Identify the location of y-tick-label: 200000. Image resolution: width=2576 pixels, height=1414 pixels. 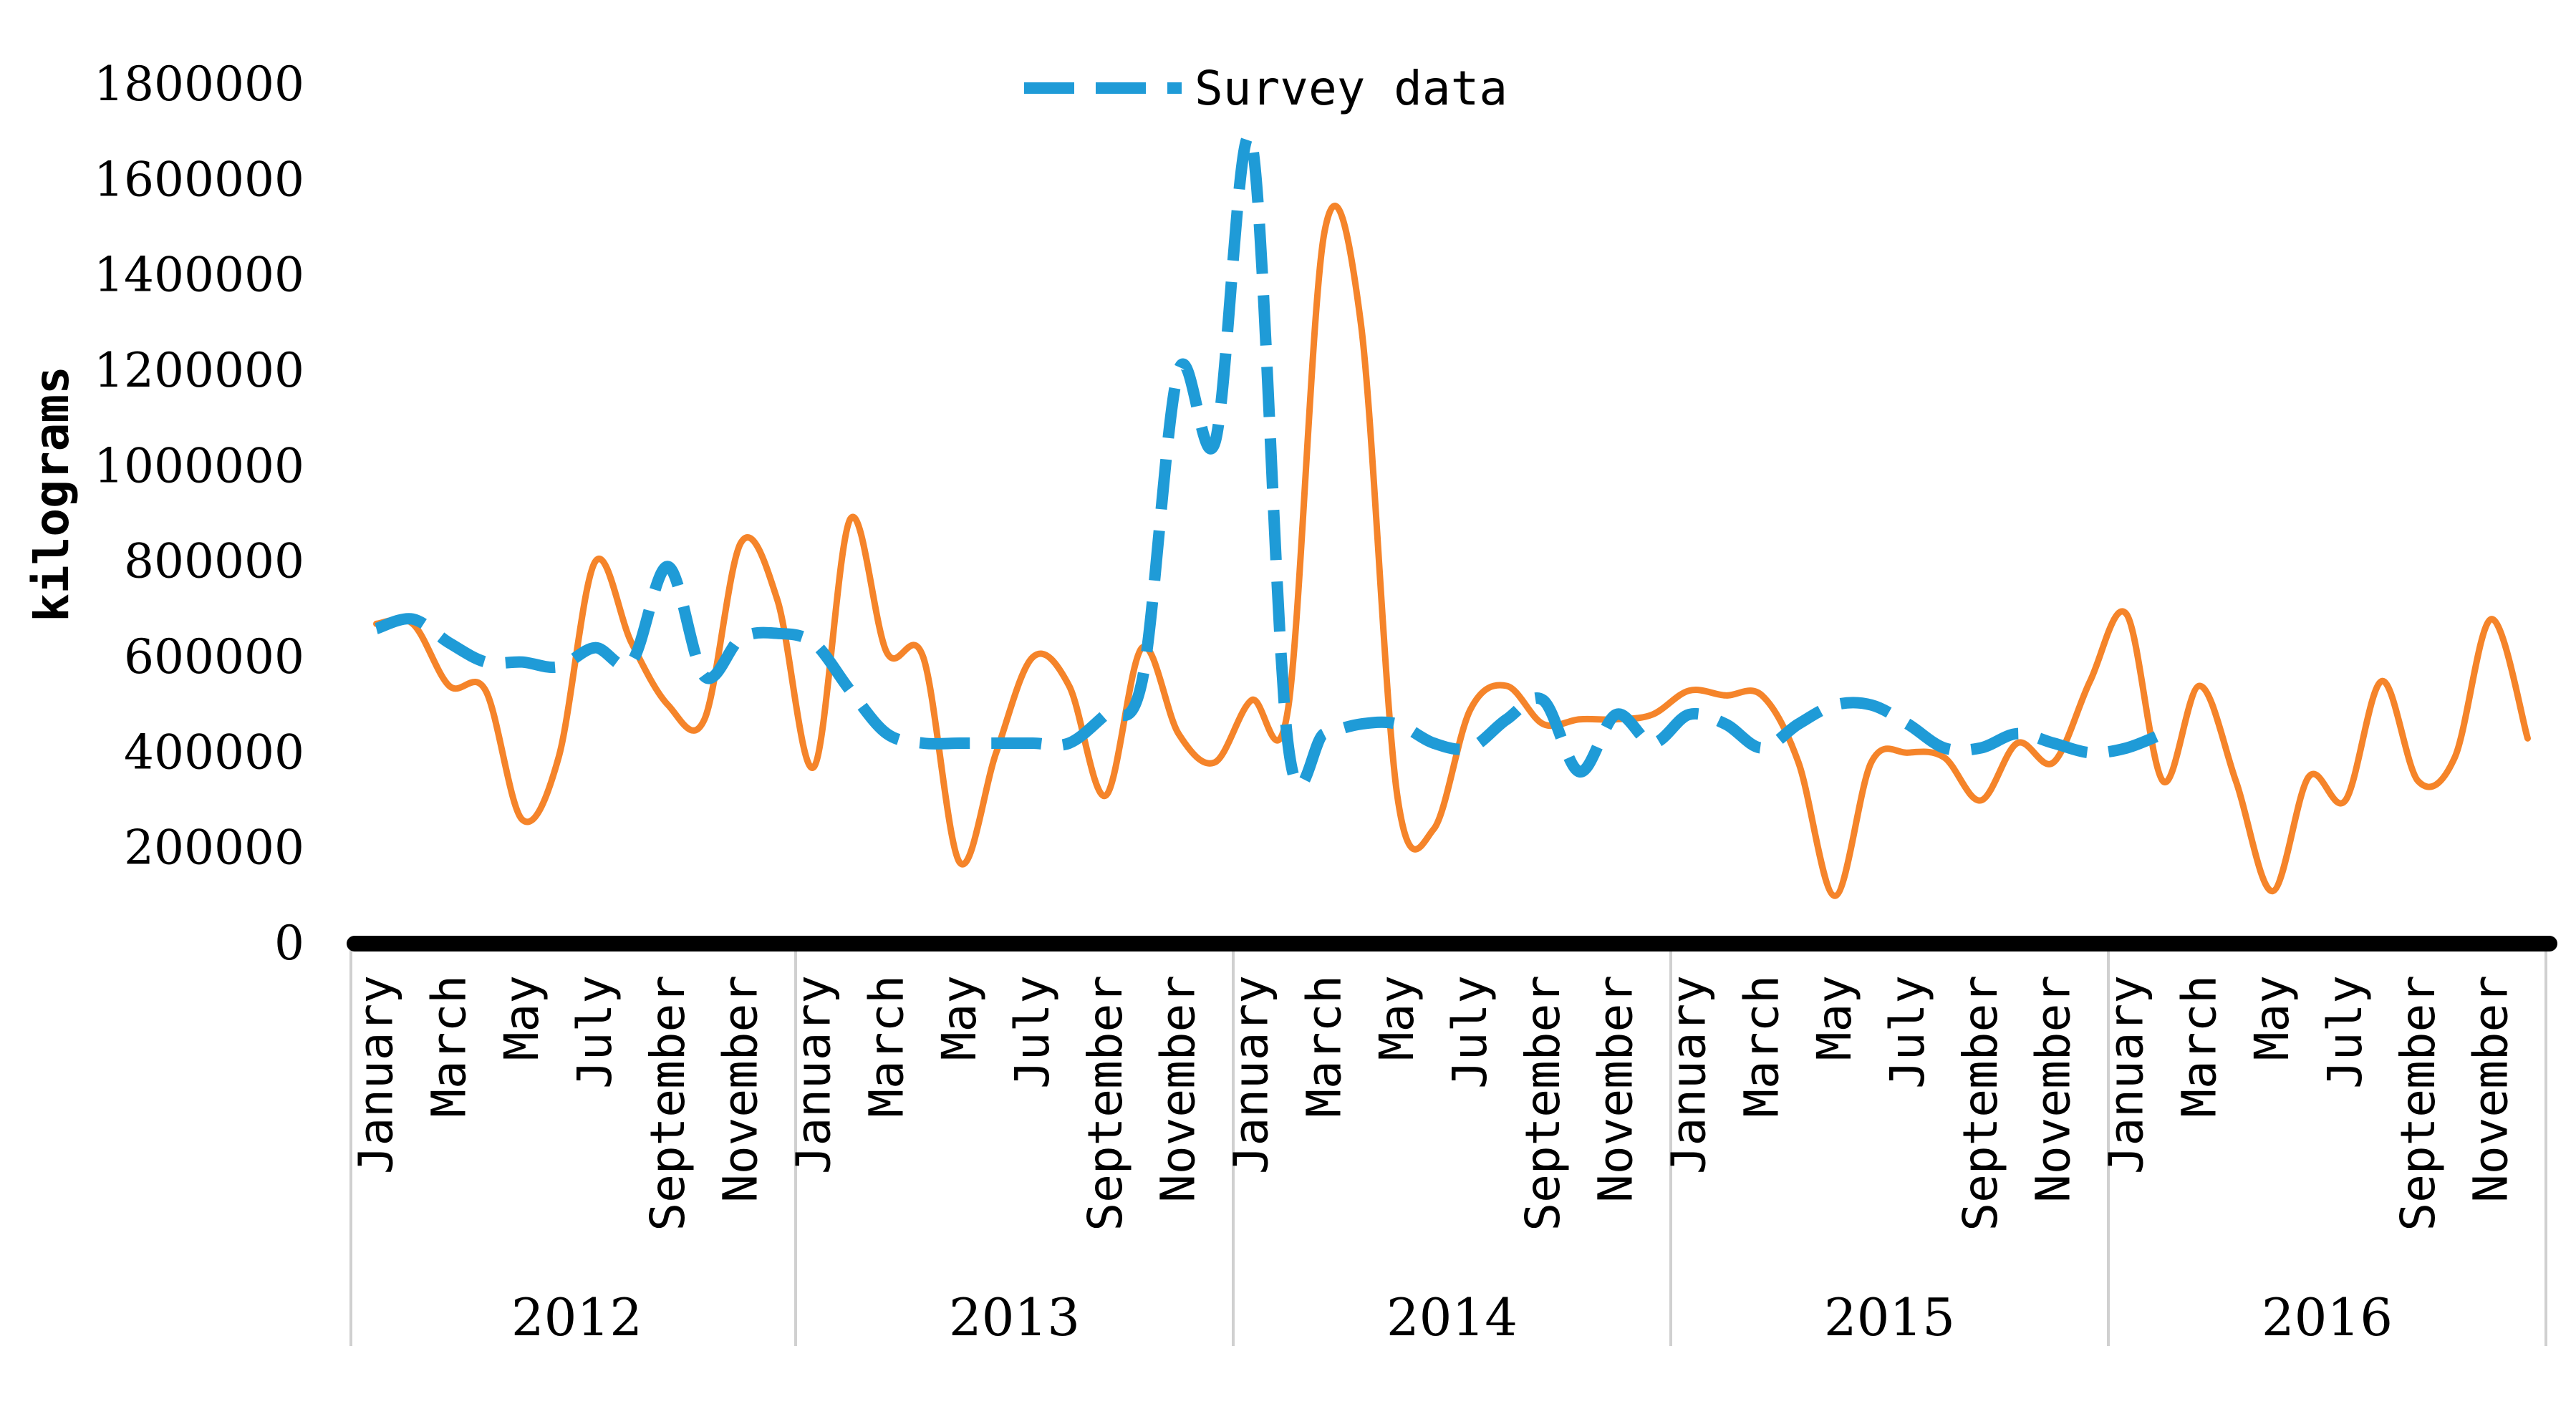
(214, 848).